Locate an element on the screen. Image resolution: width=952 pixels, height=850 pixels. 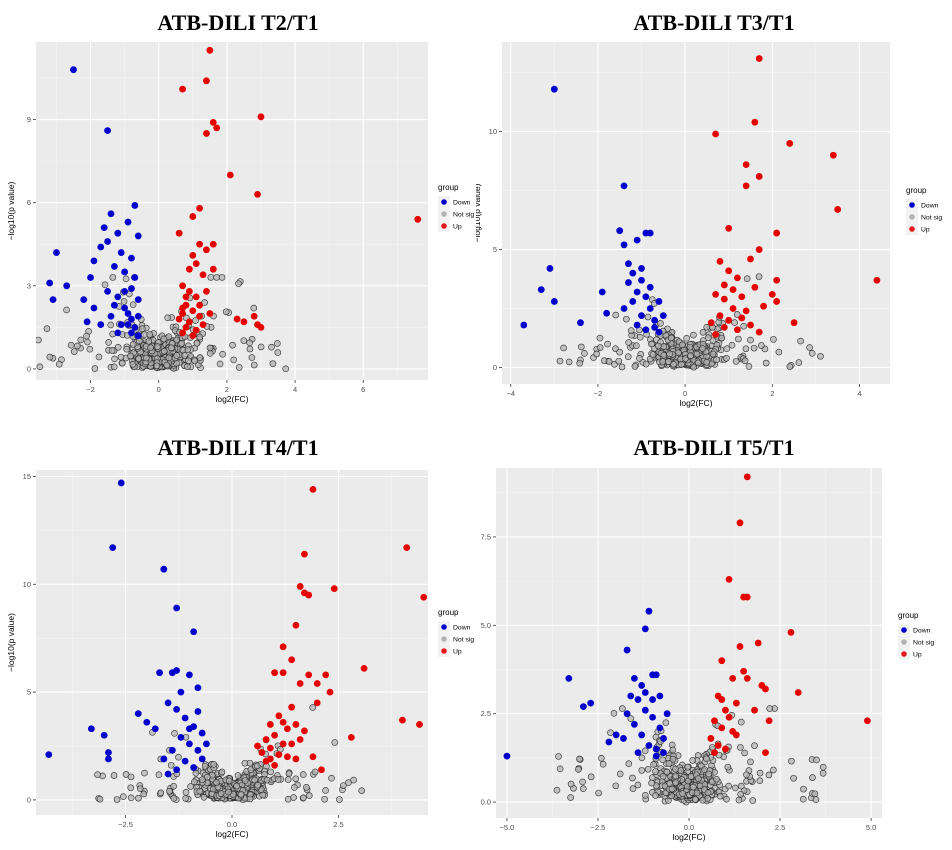
y-tick-label: 0 is located at coordinates (495, 367).